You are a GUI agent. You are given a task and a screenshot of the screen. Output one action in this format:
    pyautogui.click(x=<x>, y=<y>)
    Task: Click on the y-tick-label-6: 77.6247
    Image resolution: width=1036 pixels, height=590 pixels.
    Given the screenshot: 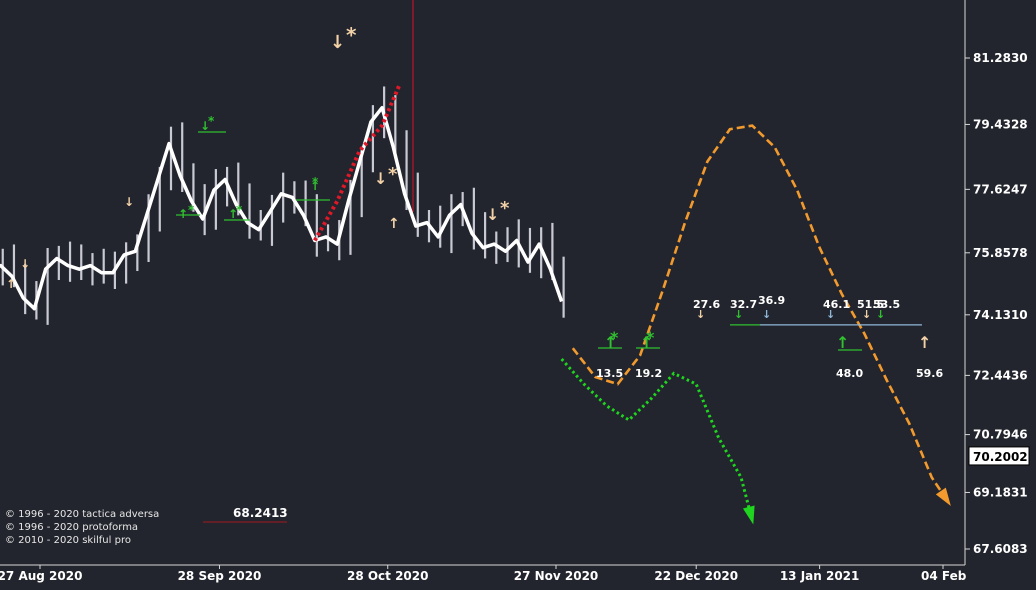 What is the action you would take?
    pyautogui.click(x=1000, y=189)
    